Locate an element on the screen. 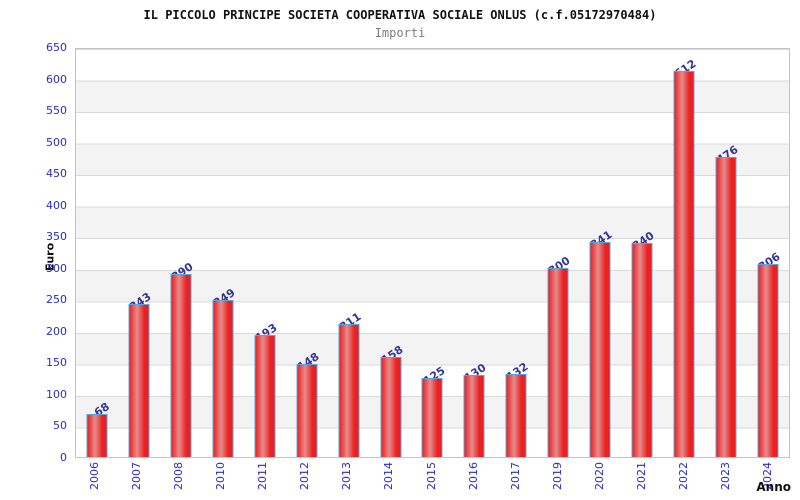 This screenshot has width=800, height=500. x-tick-label: 2014 is located at coordinates (389, 476).